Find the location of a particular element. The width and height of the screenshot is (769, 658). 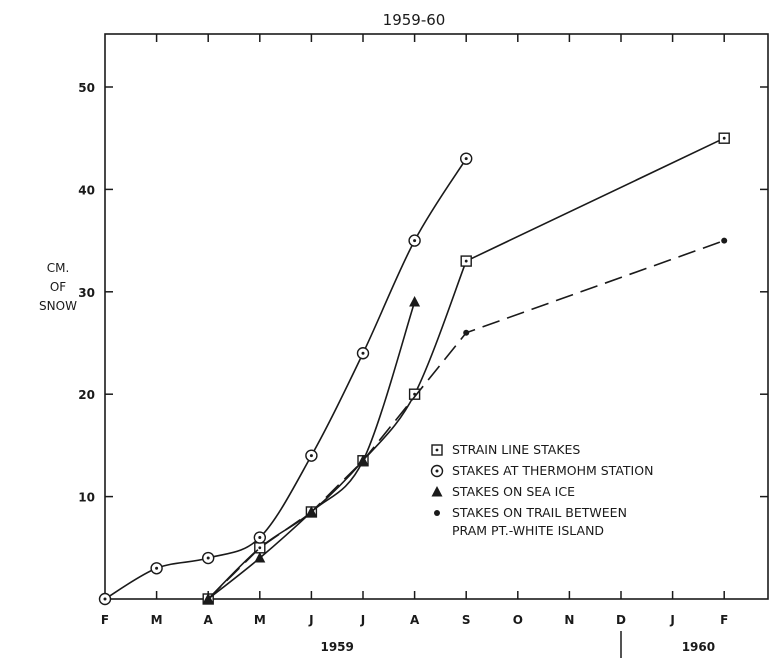

y-axis-label-line: OF is located at coordinates (58, 287).